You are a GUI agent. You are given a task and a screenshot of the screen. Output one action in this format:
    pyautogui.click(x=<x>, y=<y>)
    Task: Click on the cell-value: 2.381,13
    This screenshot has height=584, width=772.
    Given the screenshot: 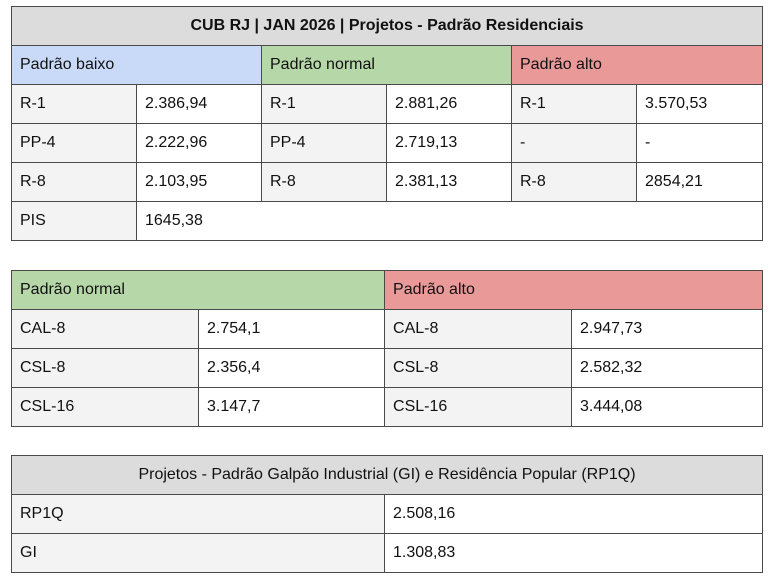 What is the action you would take?
    pyautogui.click(x=449, y=182)
    